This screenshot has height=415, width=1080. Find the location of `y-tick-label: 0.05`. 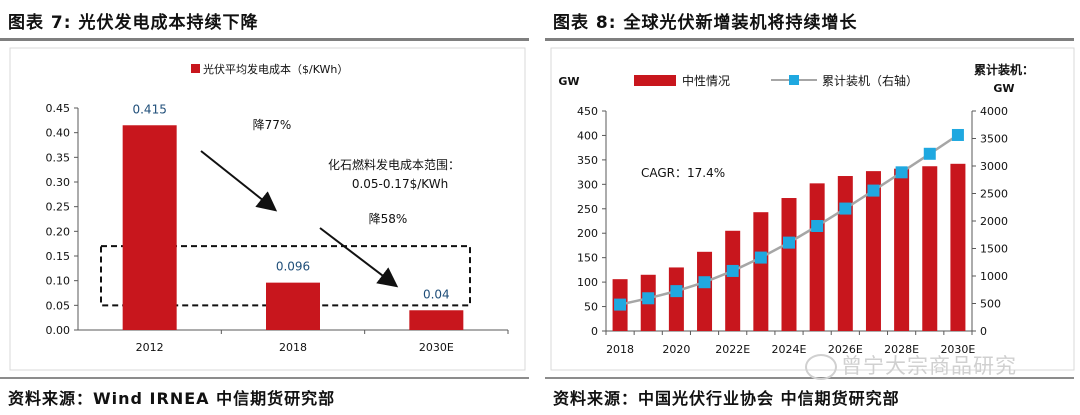

y-tick-label: 0.05 is located at coordinates (58, 305).